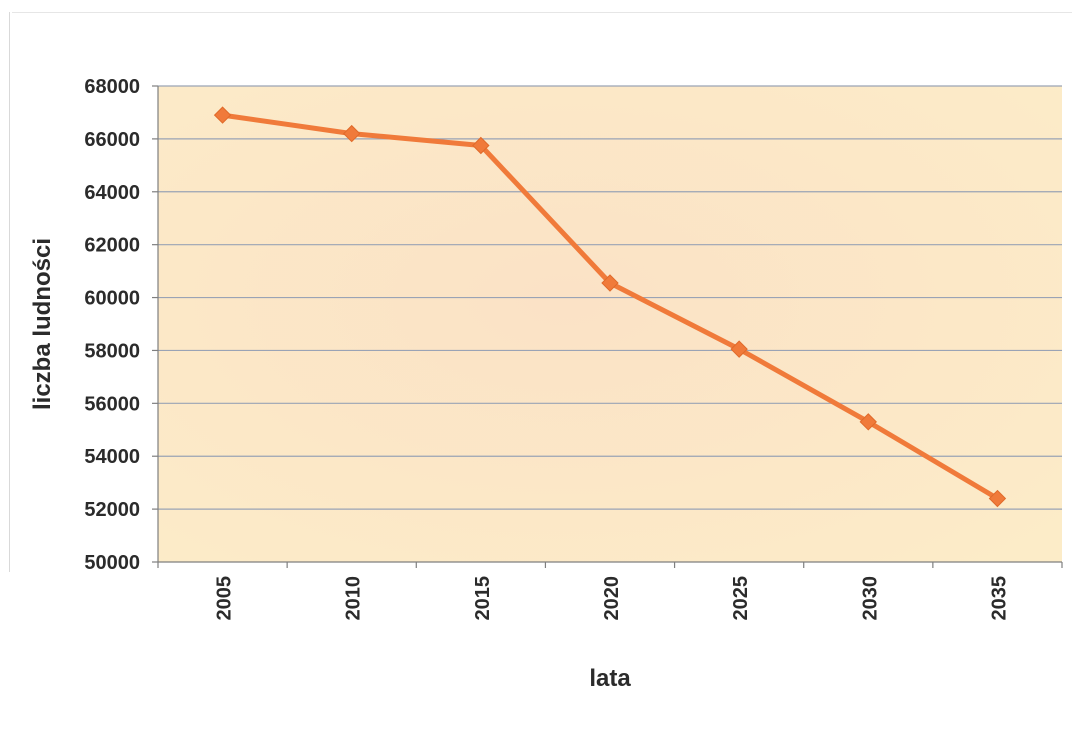 The width and height of the screenshot is (1078, 730). Describe the element at coordinates (112, 87) in the screenshot. I see `y-tick-label: 68000` at that location.